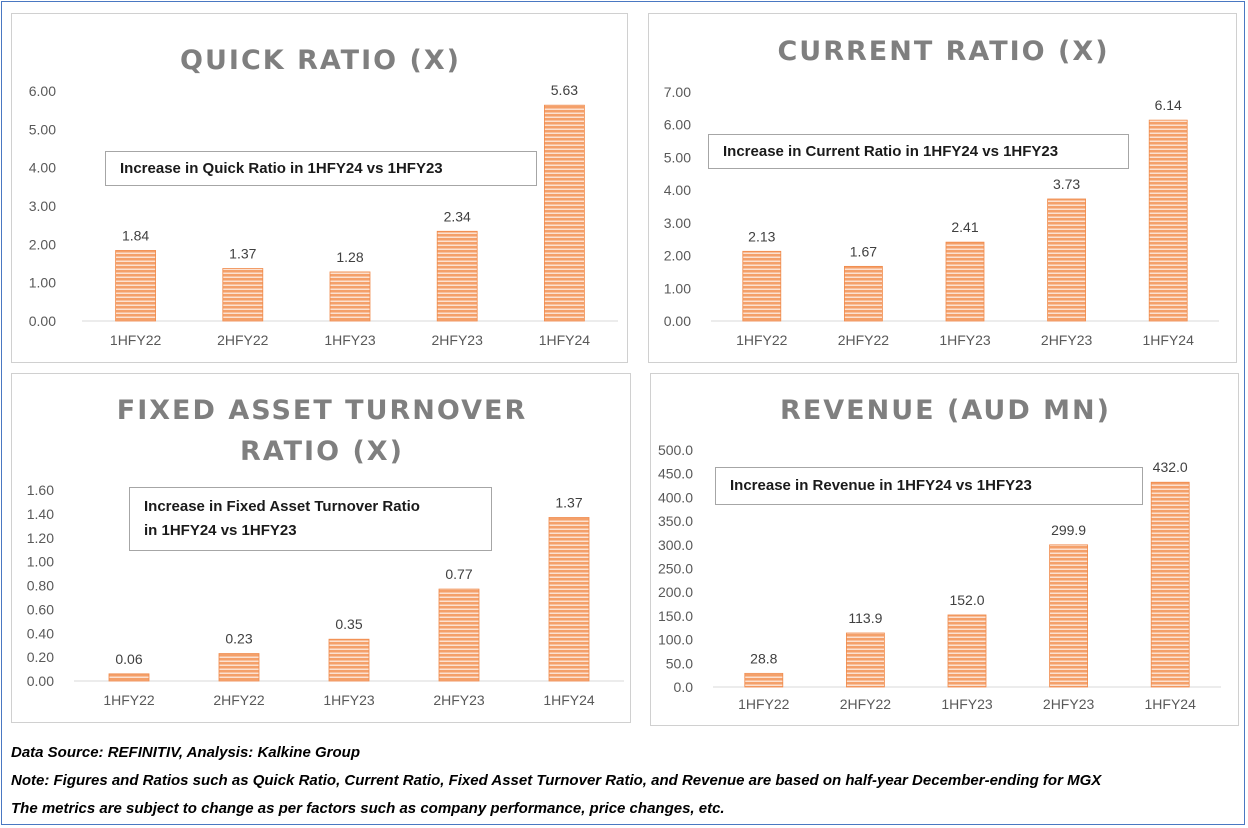  Describe the element at coordinates (684, 687) in the screenshot. I see `y-tick-label: 0.0` at that location.